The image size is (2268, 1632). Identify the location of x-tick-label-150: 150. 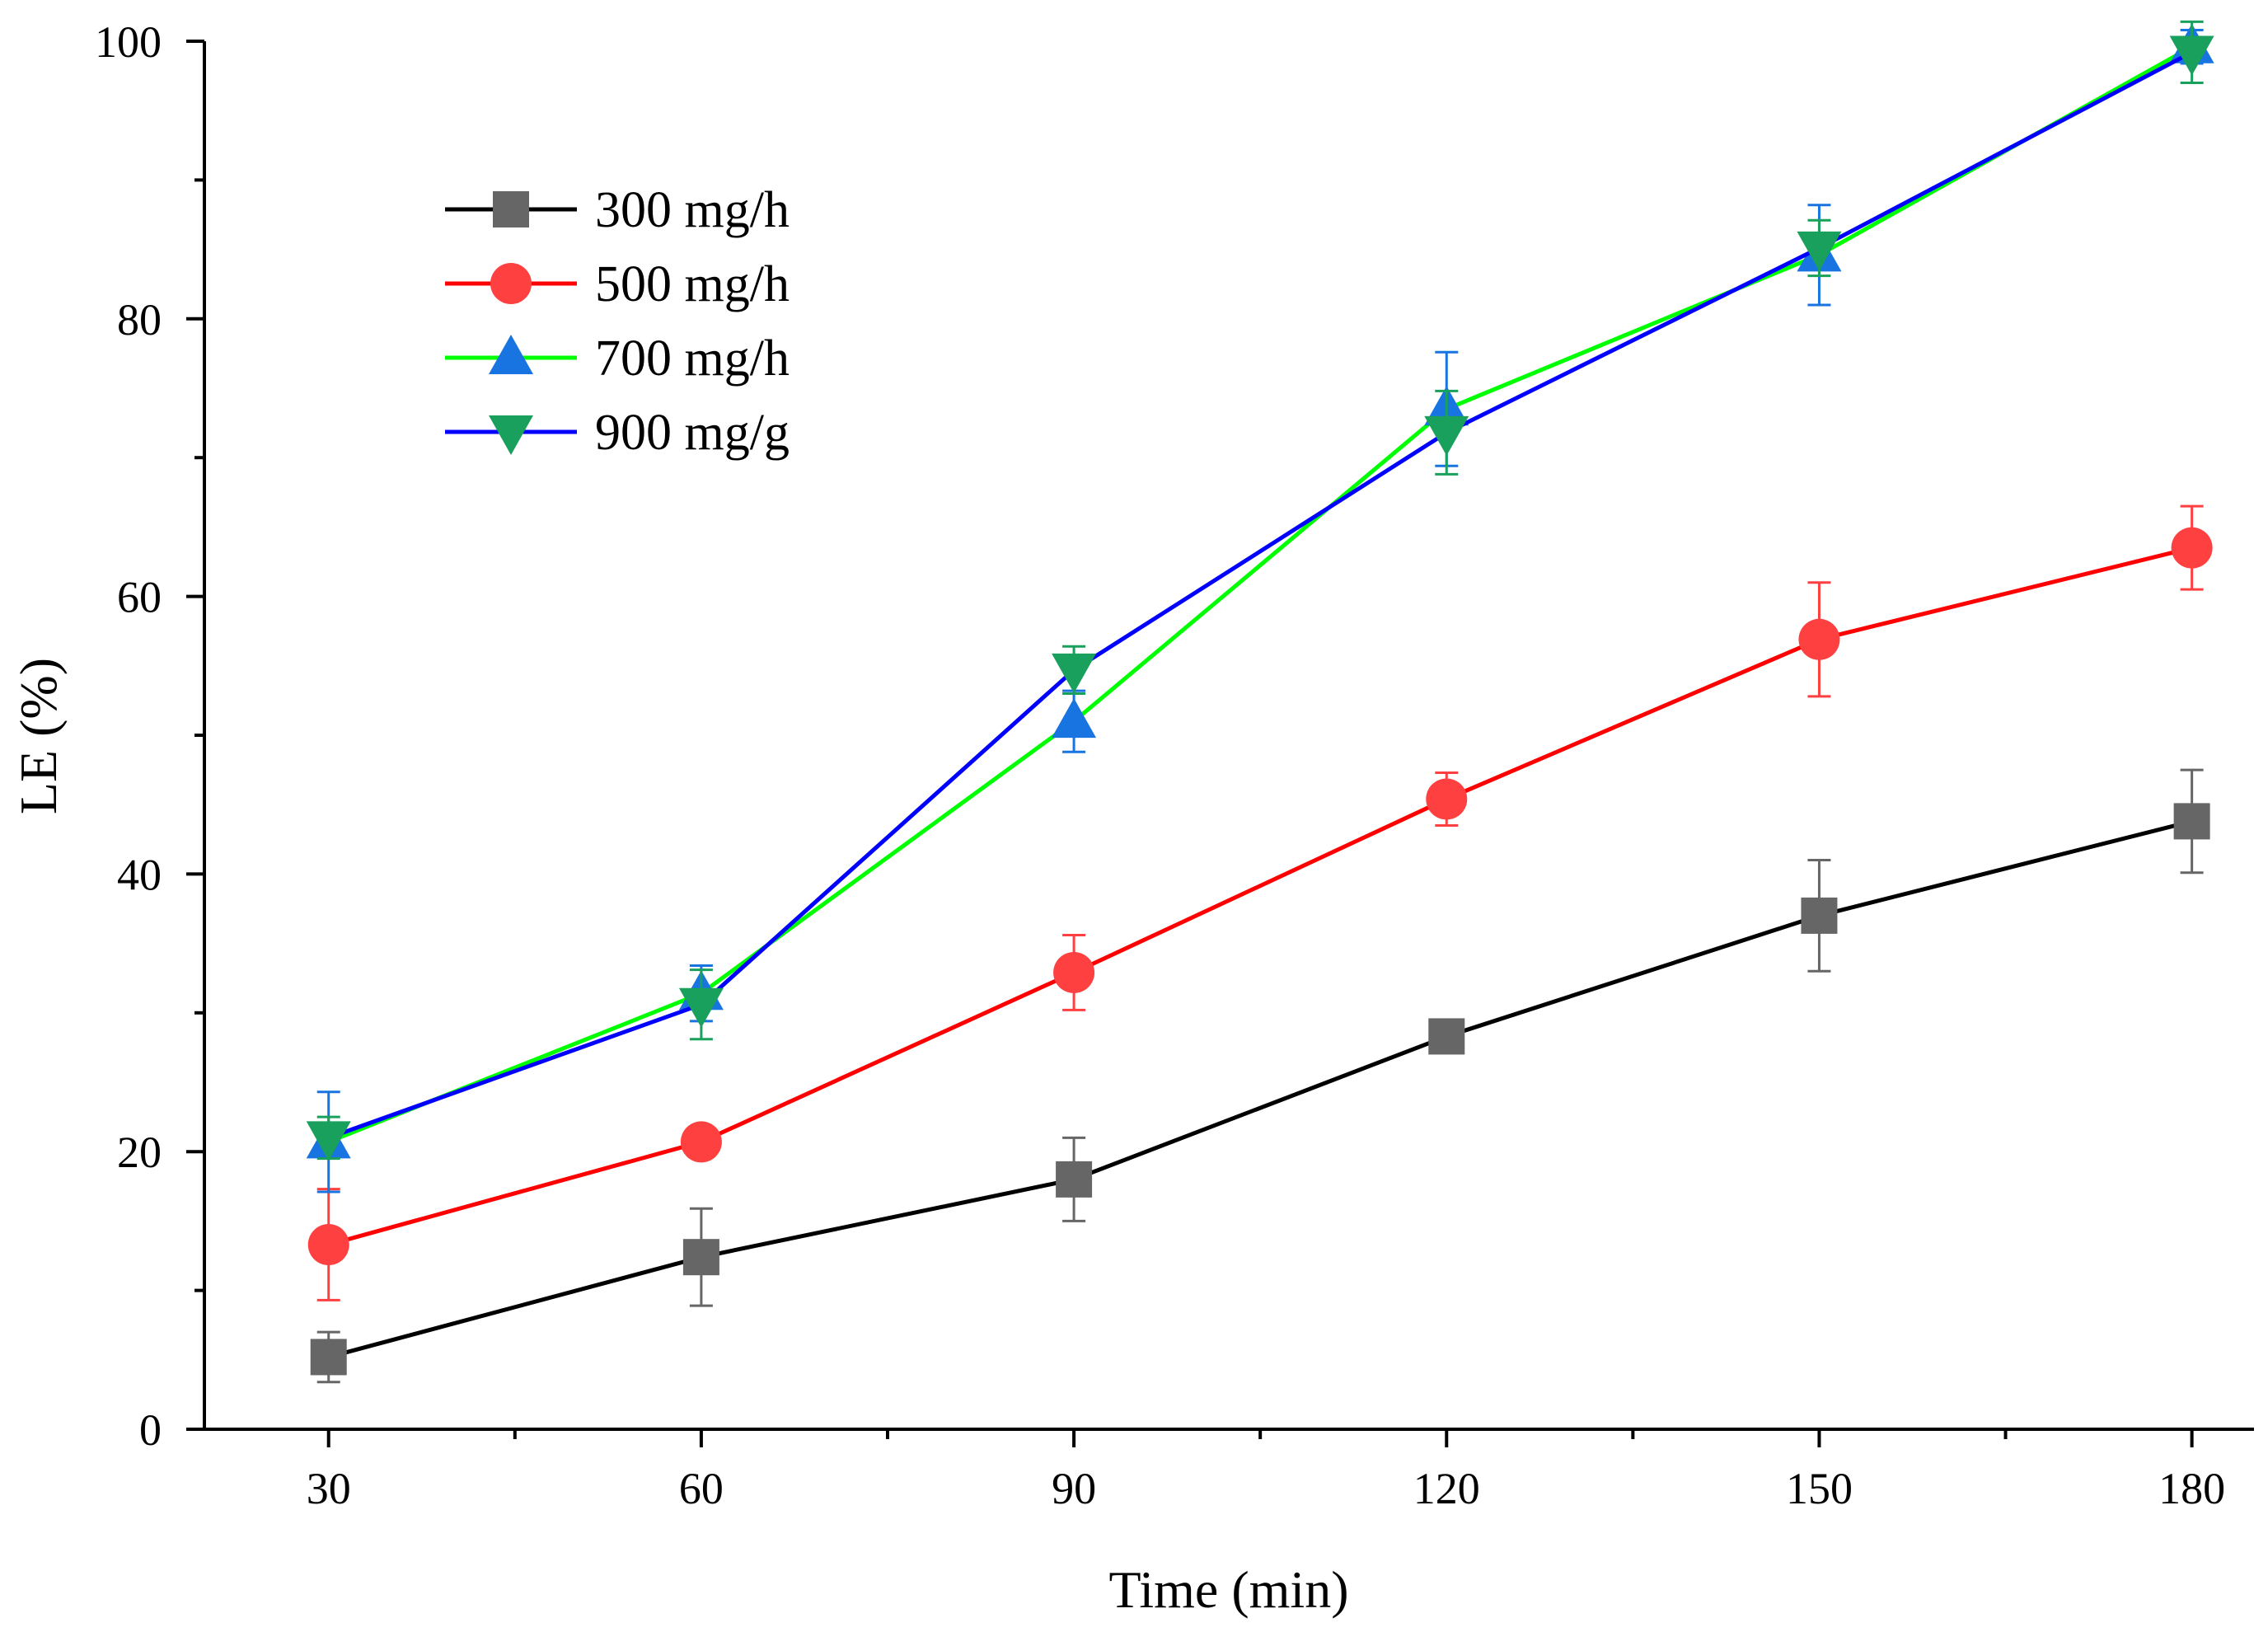
(1819, 1488).